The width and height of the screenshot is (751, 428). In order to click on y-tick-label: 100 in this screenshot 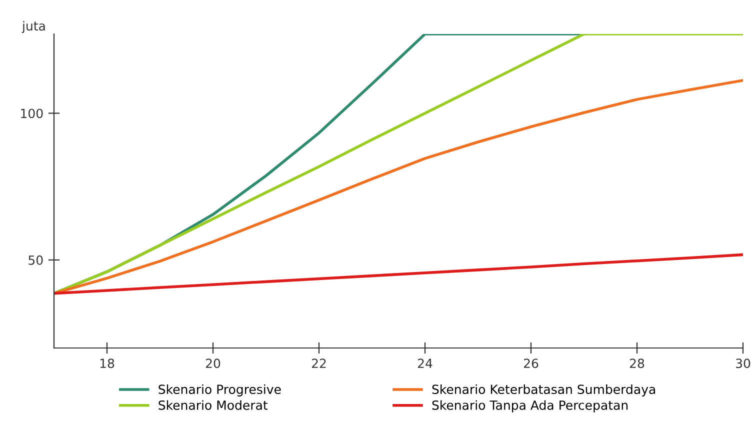, I will do `click(32, 113)`.